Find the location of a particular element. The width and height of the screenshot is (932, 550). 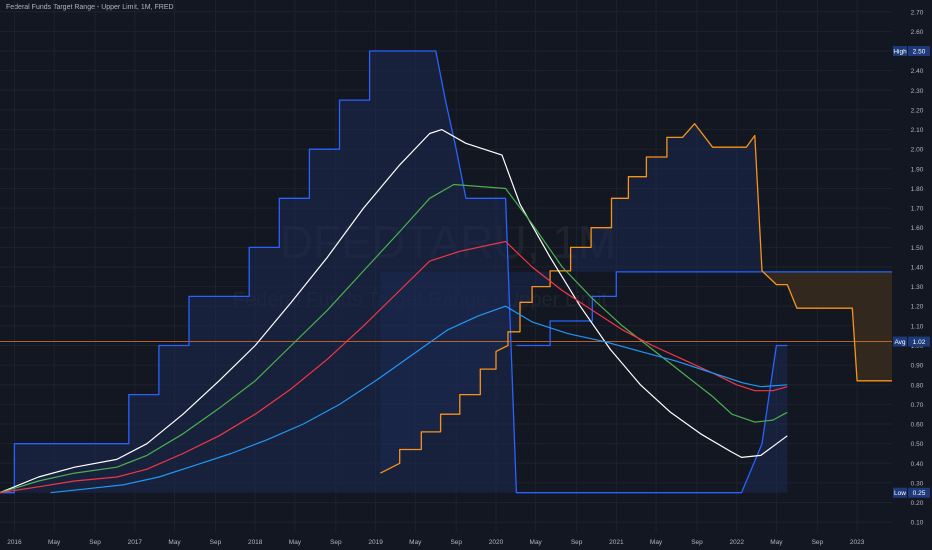

y-tick-label: 0.10 is located at coordinates (917, 523).